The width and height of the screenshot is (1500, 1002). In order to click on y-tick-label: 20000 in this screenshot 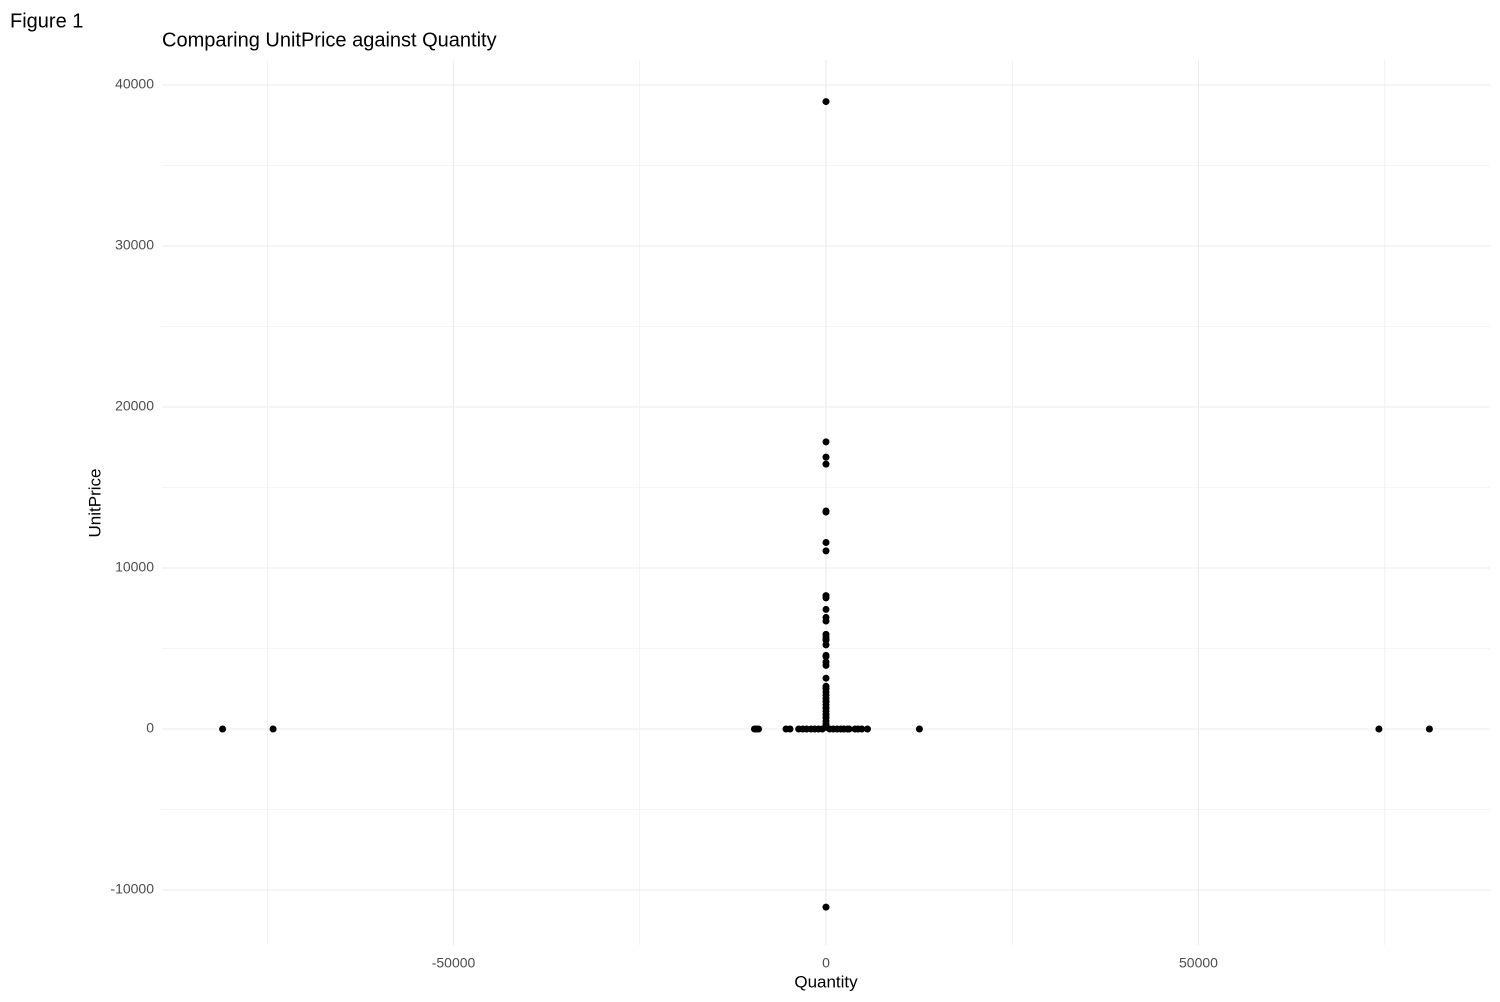, I will do `click(134, 406)`.